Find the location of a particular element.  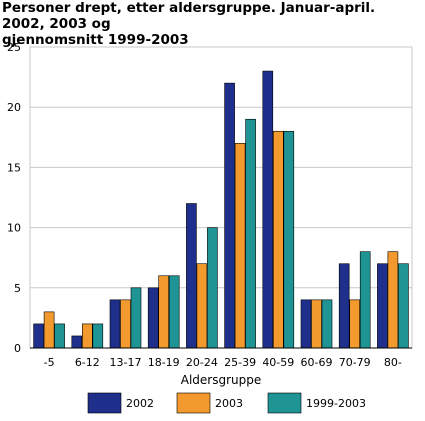

bar-1999-2003-80- is located at coordinates (403, 306).